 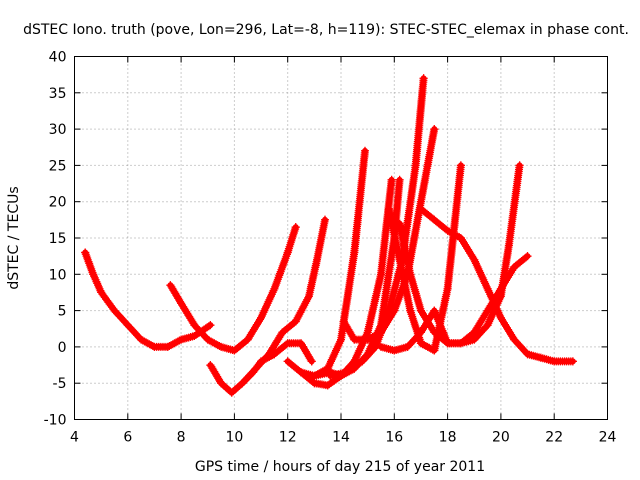 What do you see at coordinates (58, 94) in the screenshot?
I see `y-tick-label: 35` at bounding box center [58, 94].